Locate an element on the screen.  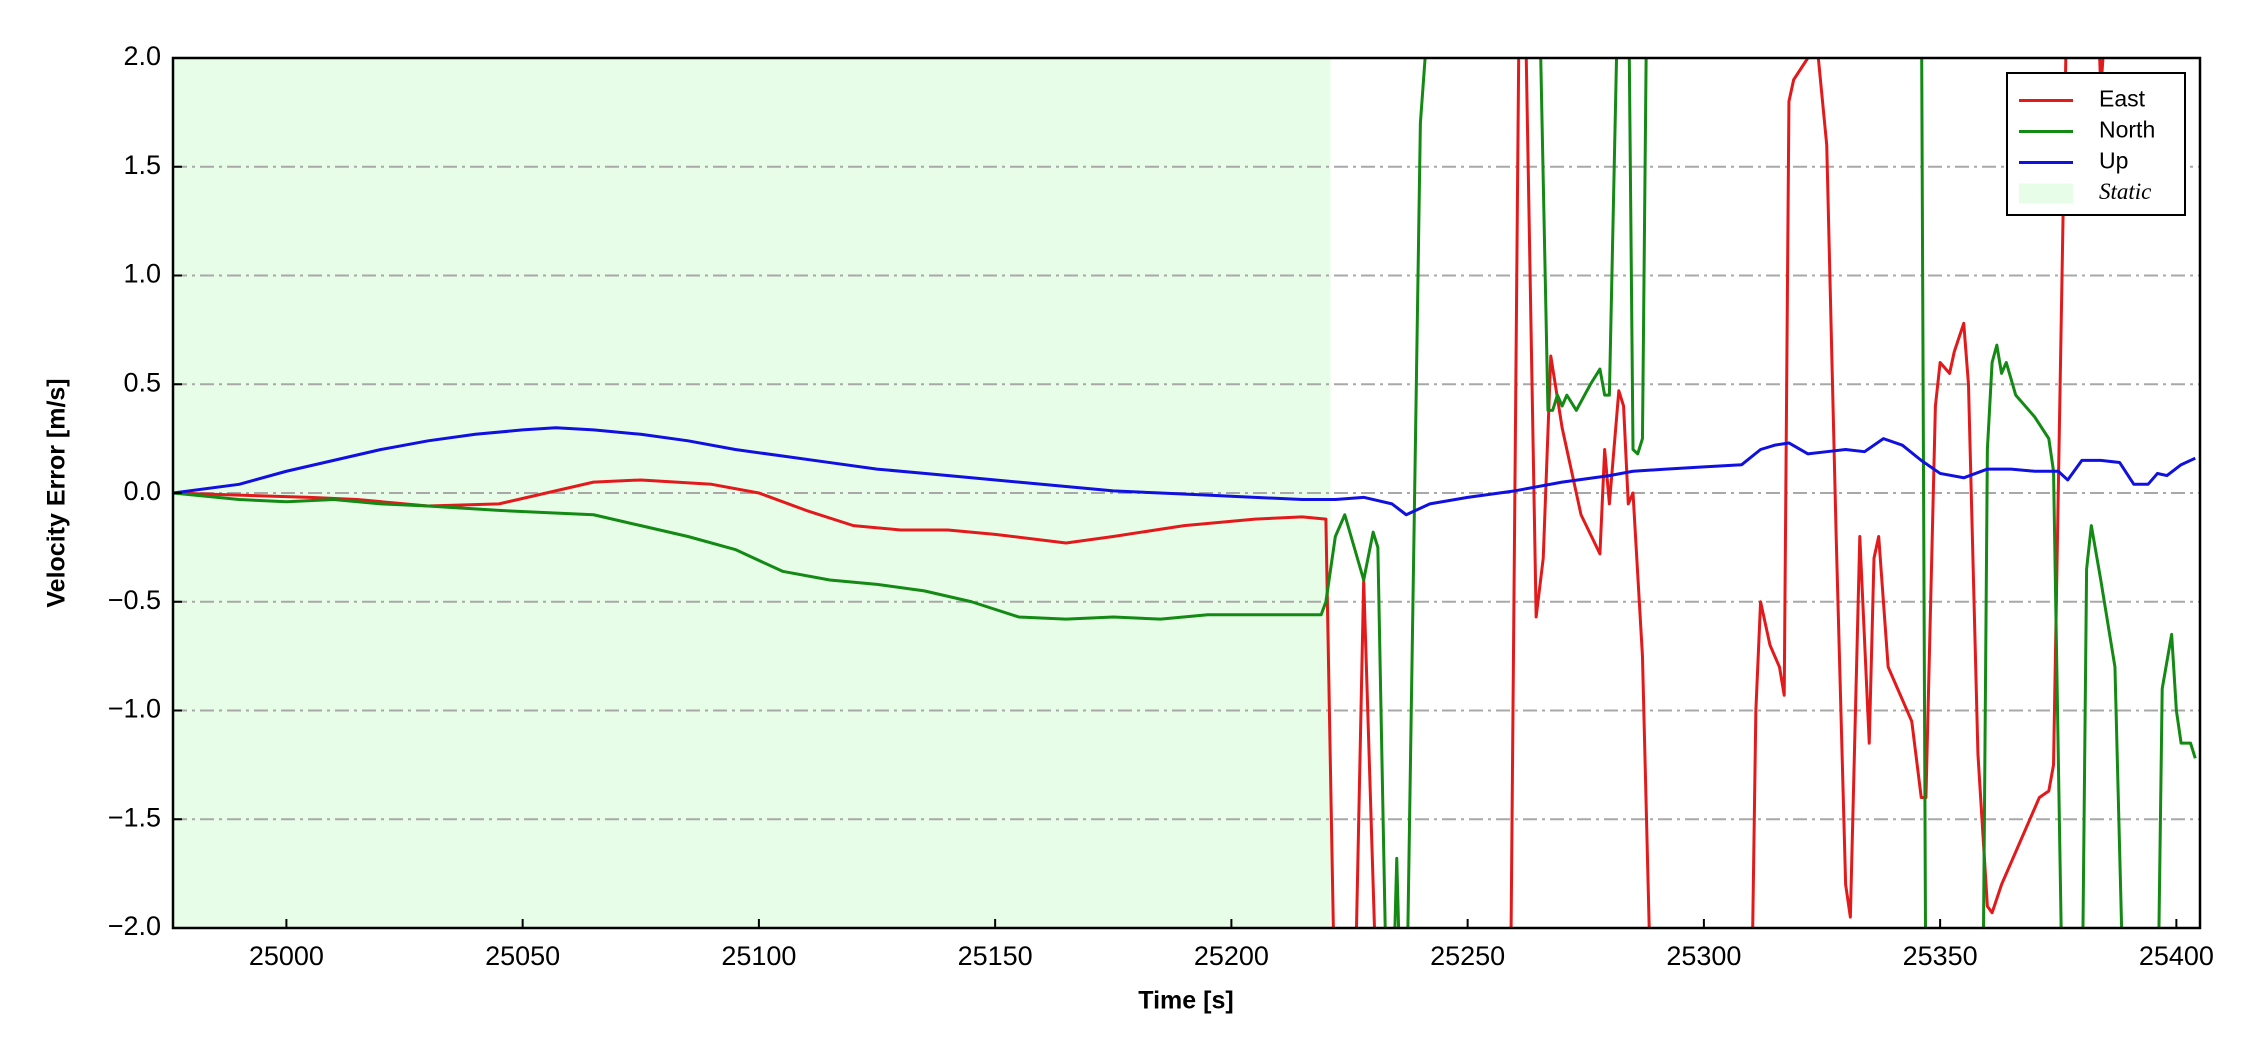
x-tick-label: 25400 is located at coordinates (2176, 956).